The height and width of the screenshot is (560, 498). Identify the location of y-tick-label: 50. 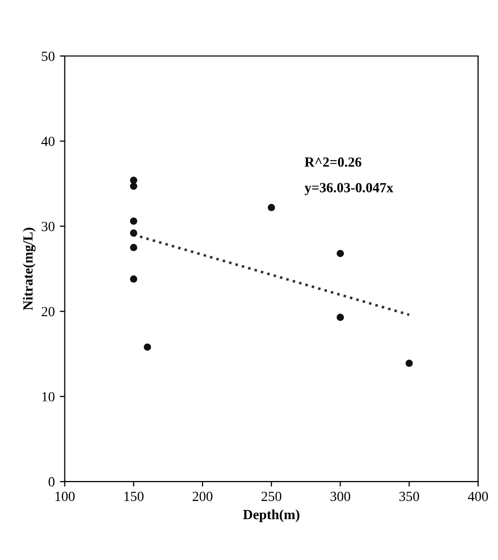
(48, 56).